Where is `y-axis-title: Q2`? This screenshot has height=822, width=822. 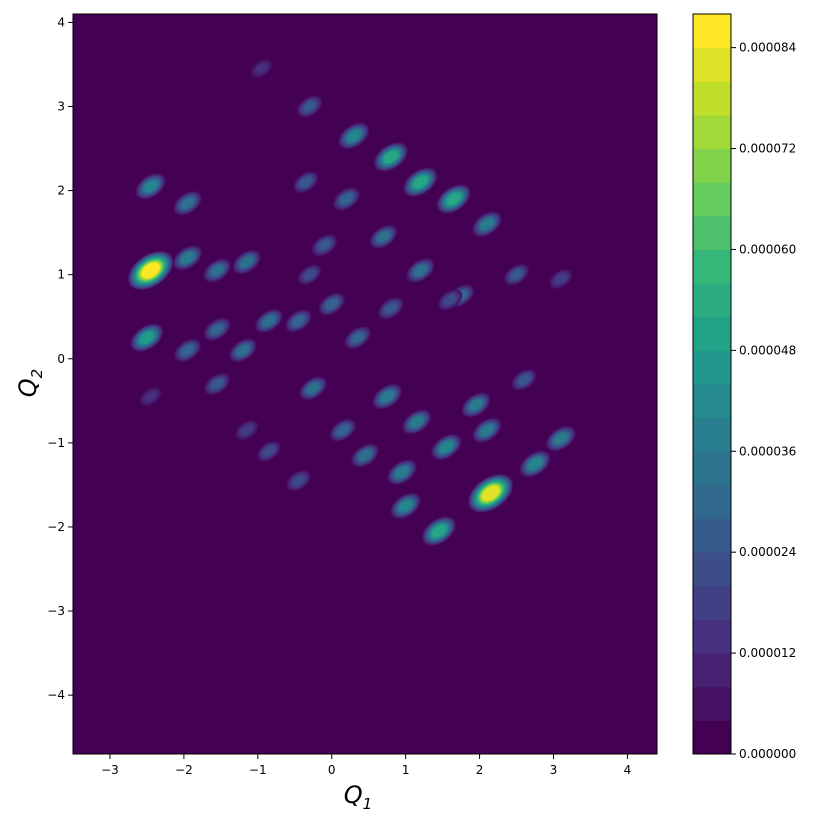 y-axis-title: Q2 is located at coordinates (30, 383).